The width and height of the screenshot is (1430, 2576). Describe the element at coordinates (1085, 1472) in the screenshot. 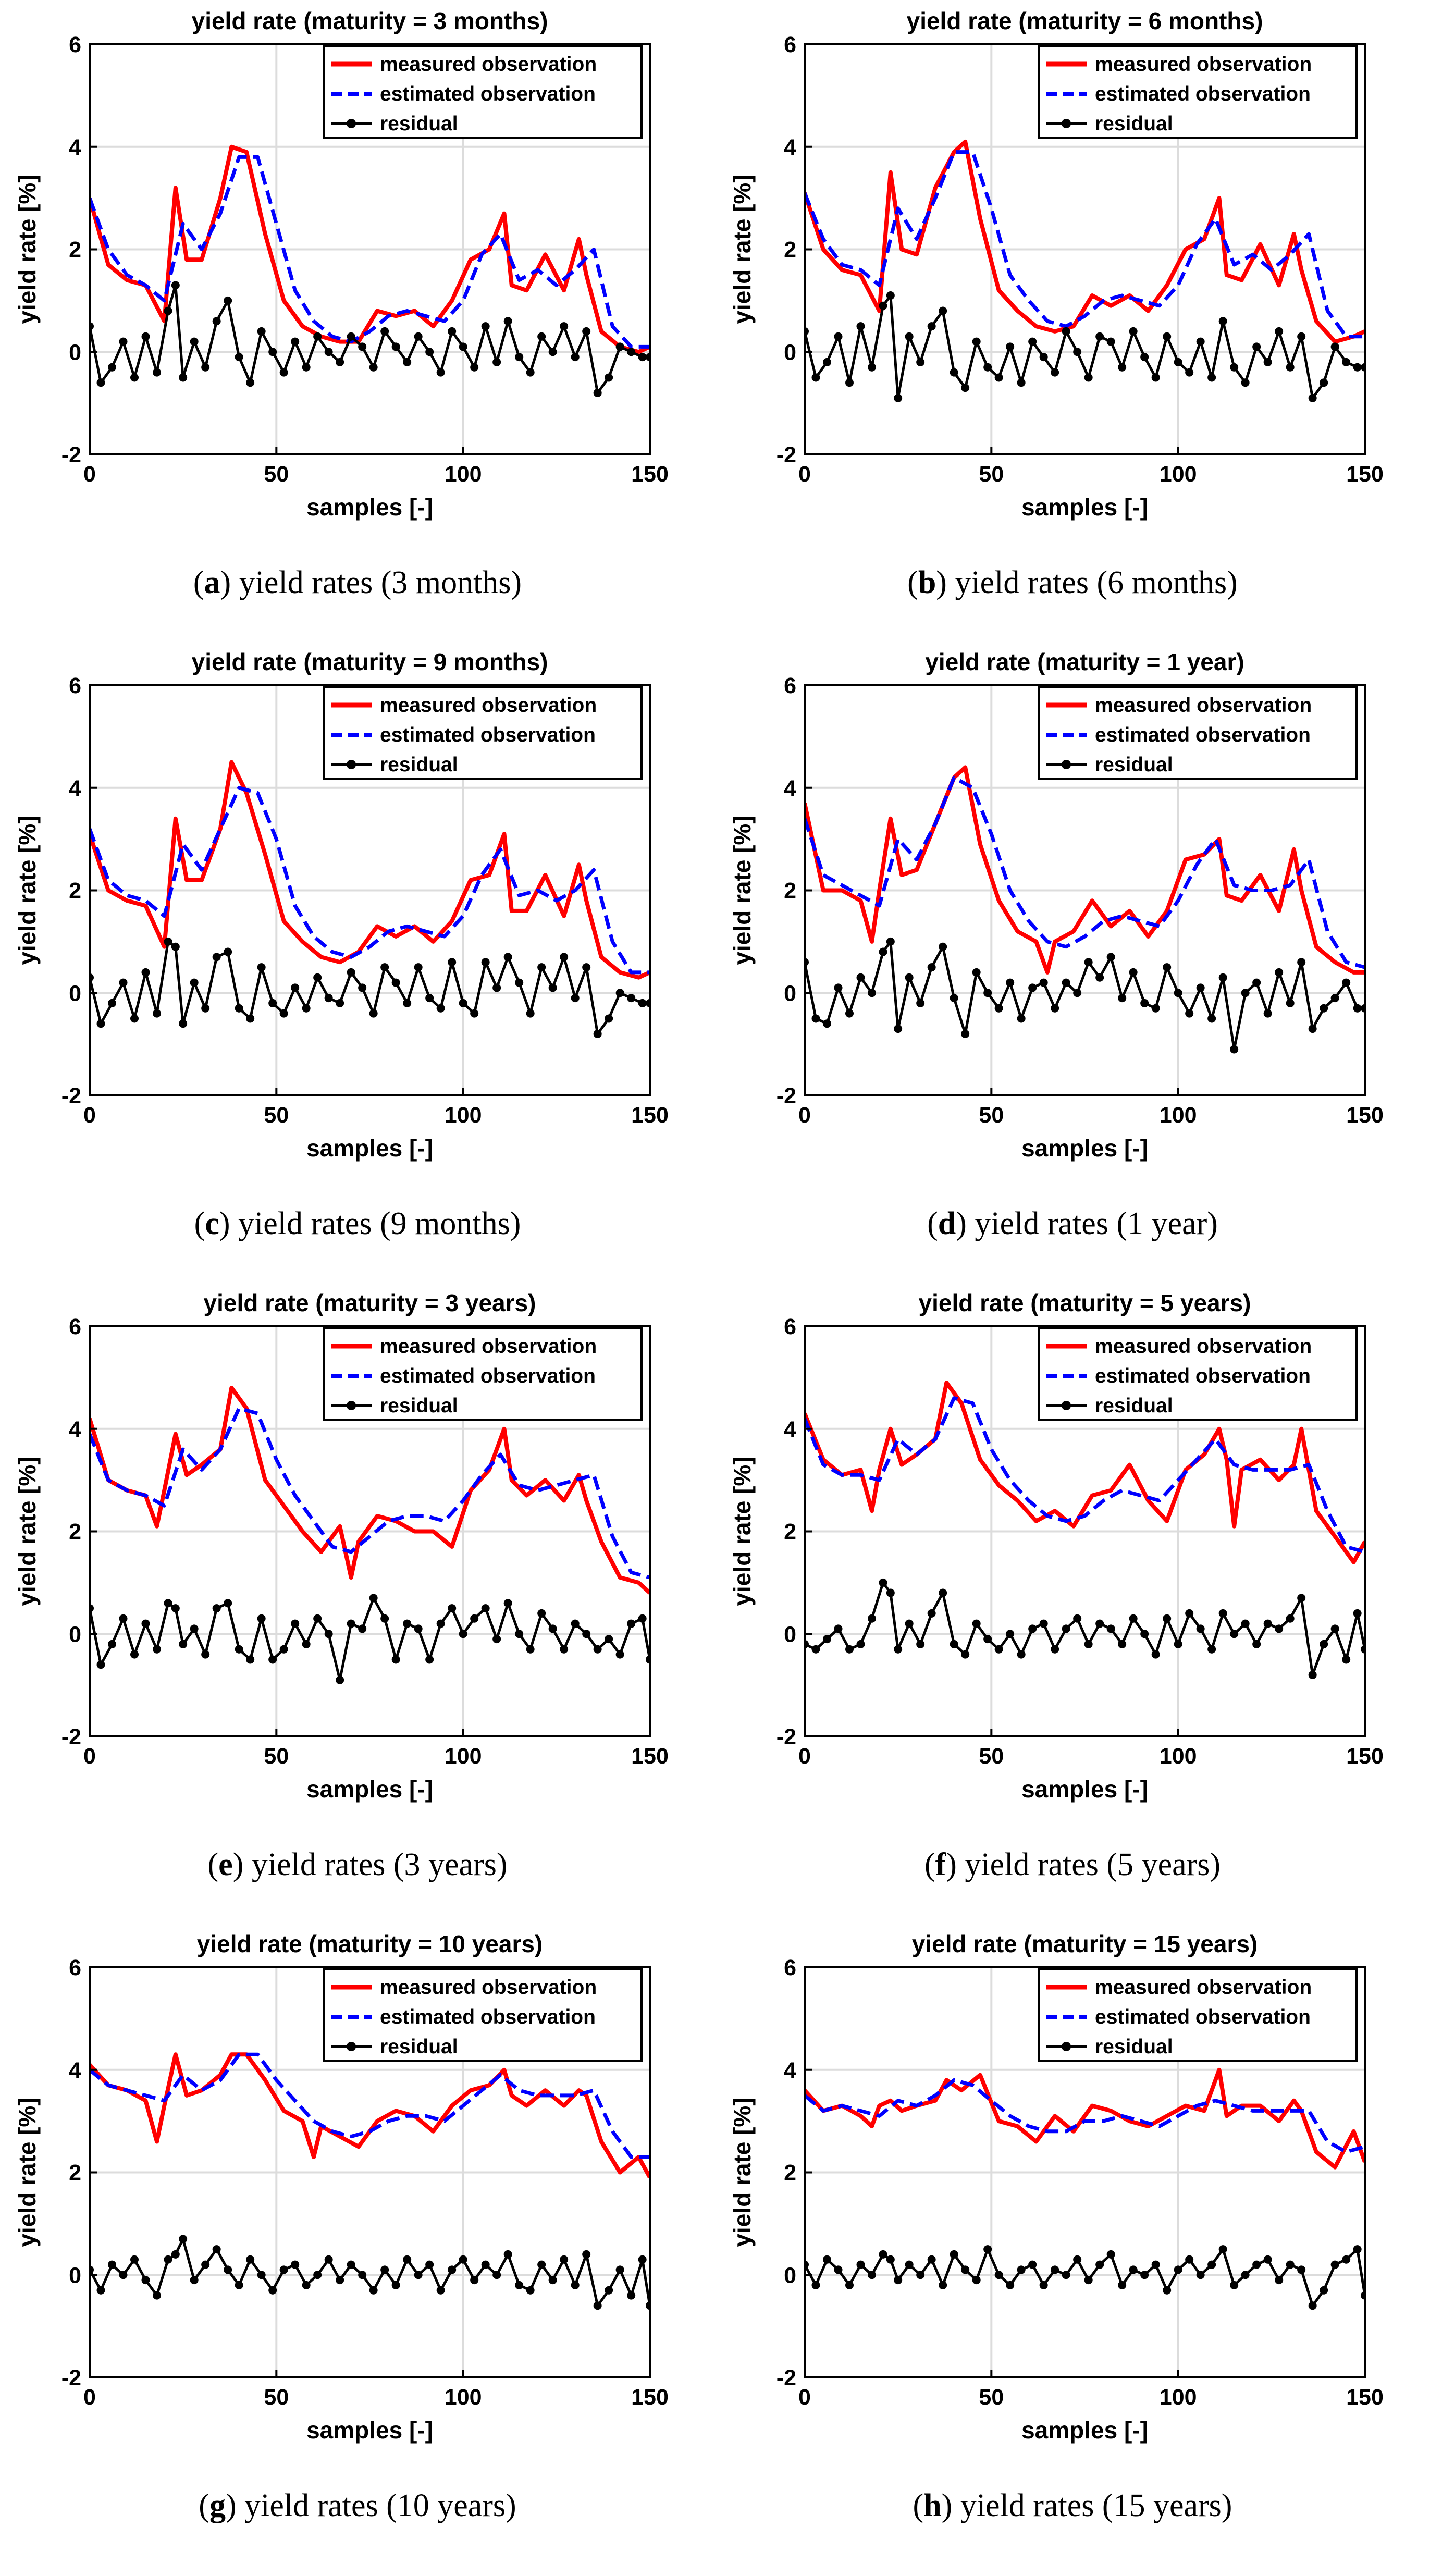

I see `series-line-measured-observation` at that location.